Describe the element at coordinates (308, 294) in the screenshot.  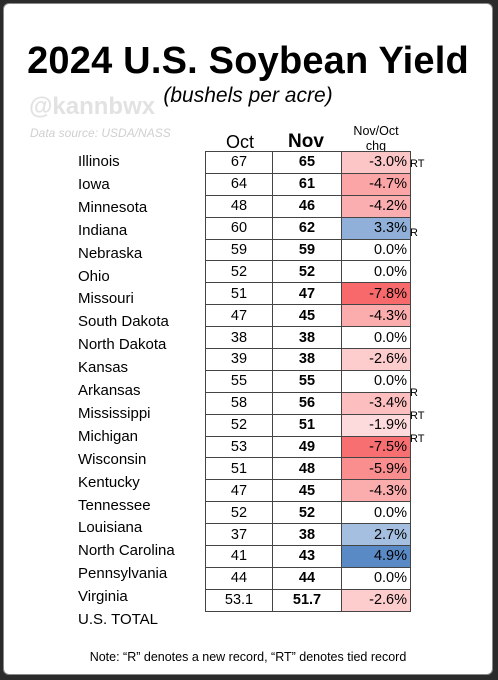
I see `table-row: 51 47 -7.8%` at that location.